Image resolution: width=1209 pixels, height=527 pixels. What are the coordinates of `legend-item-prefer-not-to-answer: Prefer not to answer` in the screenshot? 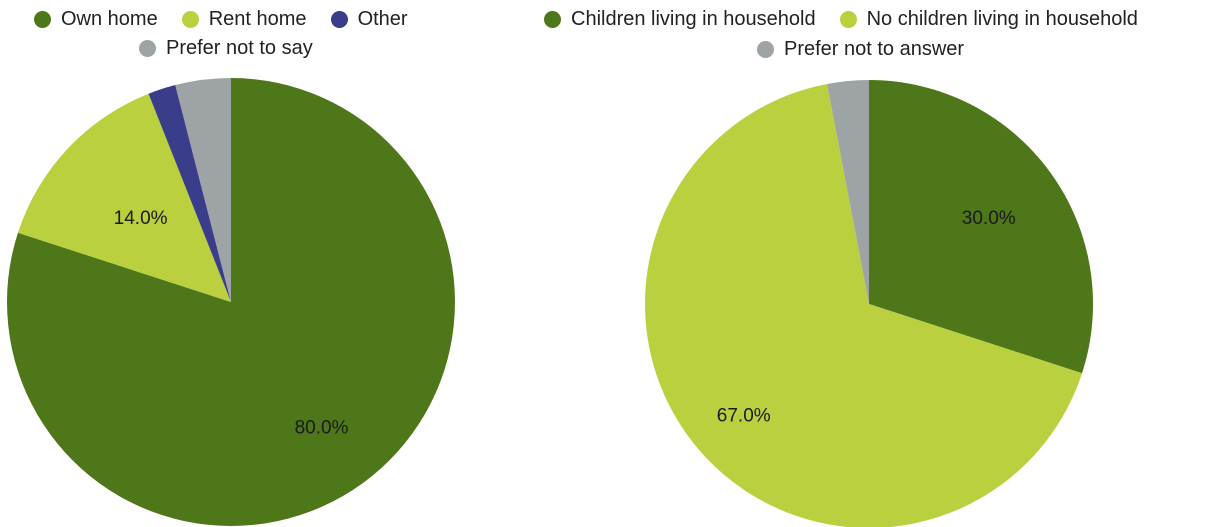 It's located at (860, 49).